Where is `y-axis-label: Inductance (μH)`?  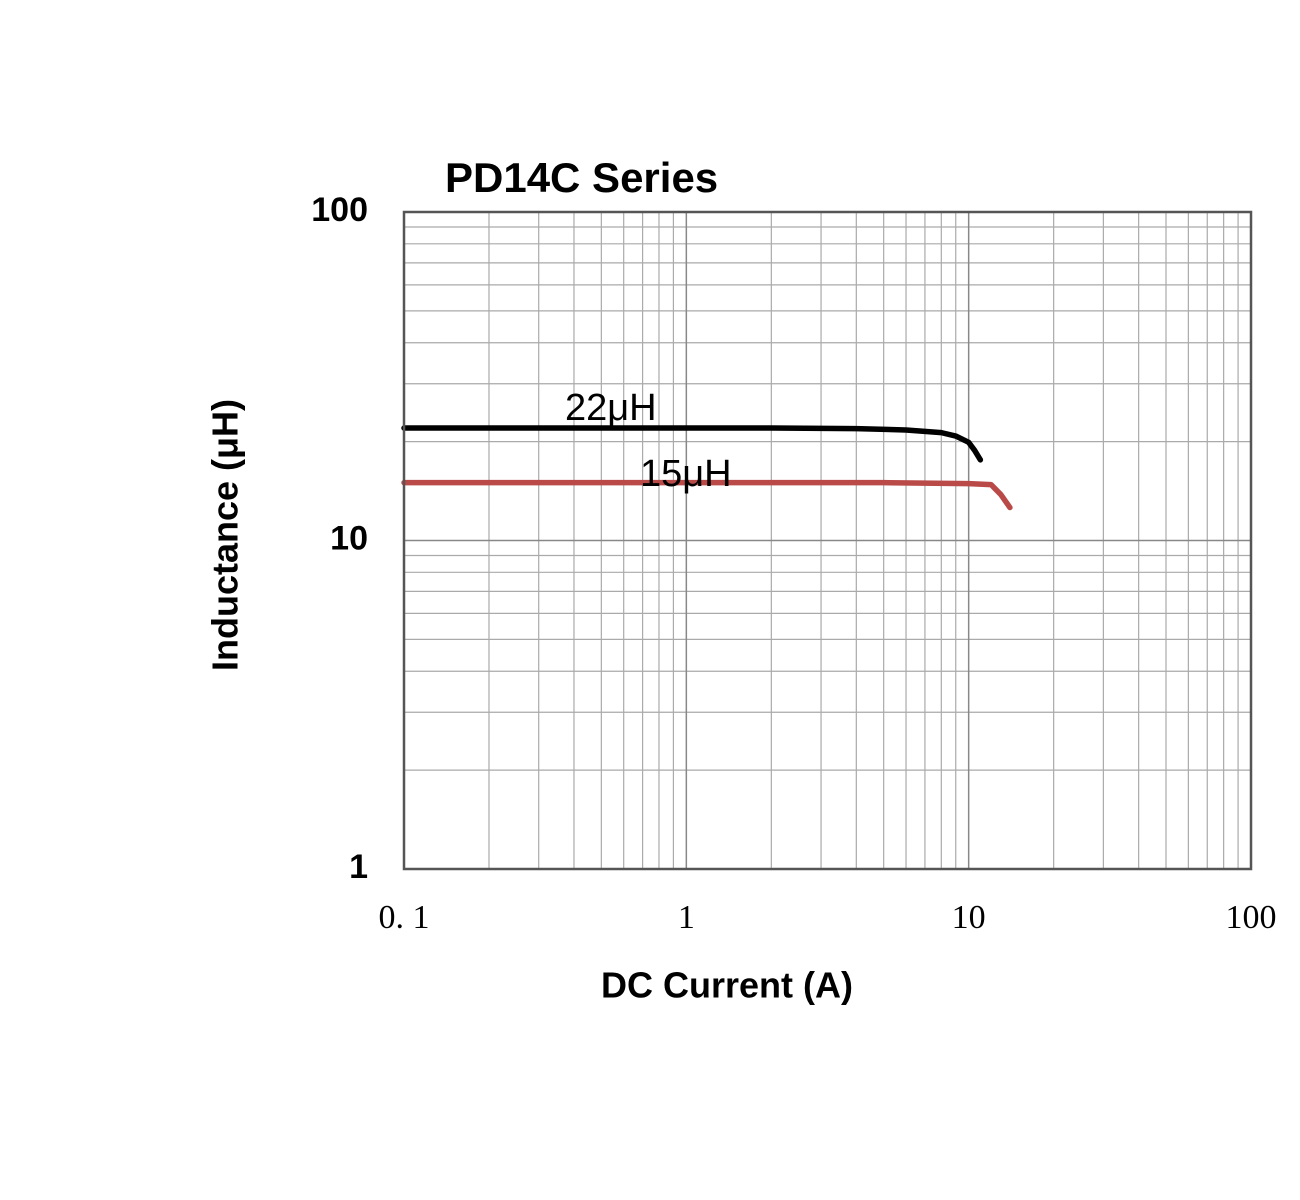
y-axis-label: Inductance (μH) is located at coordinates (225, 535).